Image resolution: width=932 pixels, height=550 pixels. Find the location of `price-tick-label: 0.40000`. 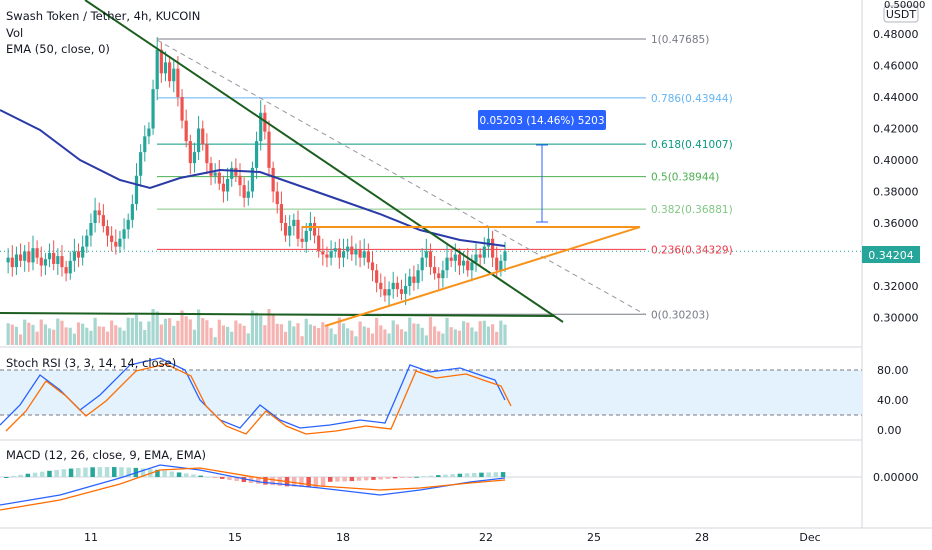

price-tick-label: 0.40000 is located at coordinates (896, 160).